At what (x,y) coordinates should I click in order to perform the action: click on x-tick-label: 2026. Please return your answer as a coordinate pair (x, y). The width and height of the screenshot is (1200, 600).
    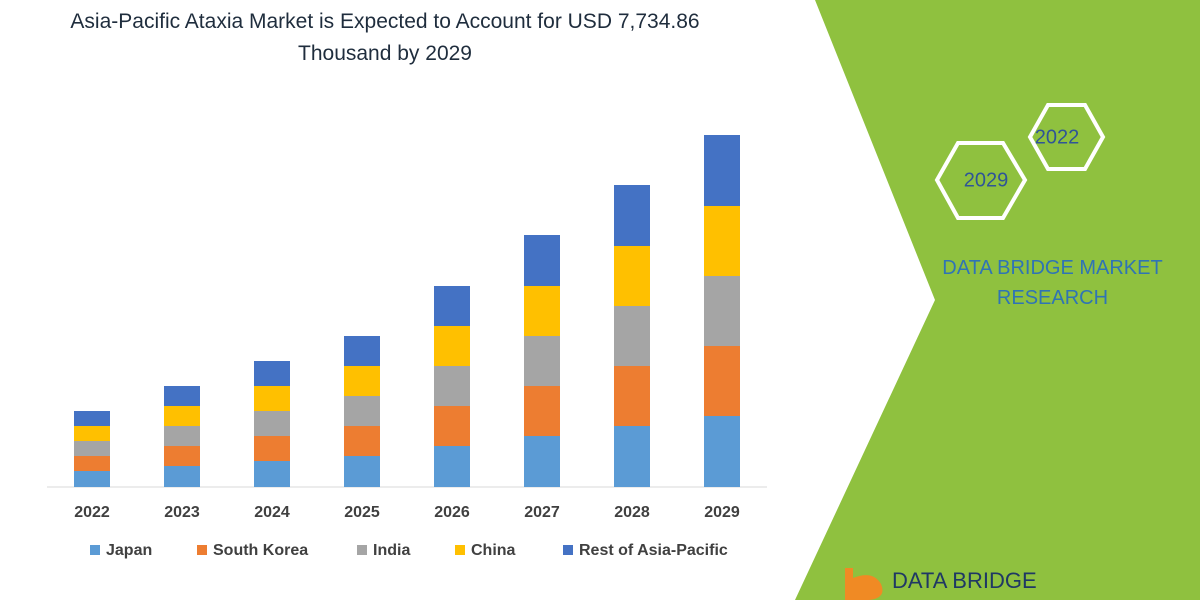
    Looking at the image, I should click on (452, 512).